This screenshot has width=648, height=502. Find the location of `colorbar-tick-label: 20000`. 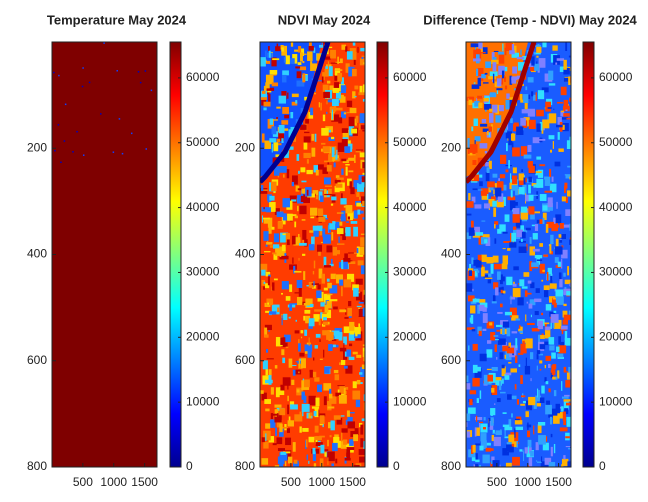

colorbar-tick-label: 20000 is located at coordinates (616, 336).